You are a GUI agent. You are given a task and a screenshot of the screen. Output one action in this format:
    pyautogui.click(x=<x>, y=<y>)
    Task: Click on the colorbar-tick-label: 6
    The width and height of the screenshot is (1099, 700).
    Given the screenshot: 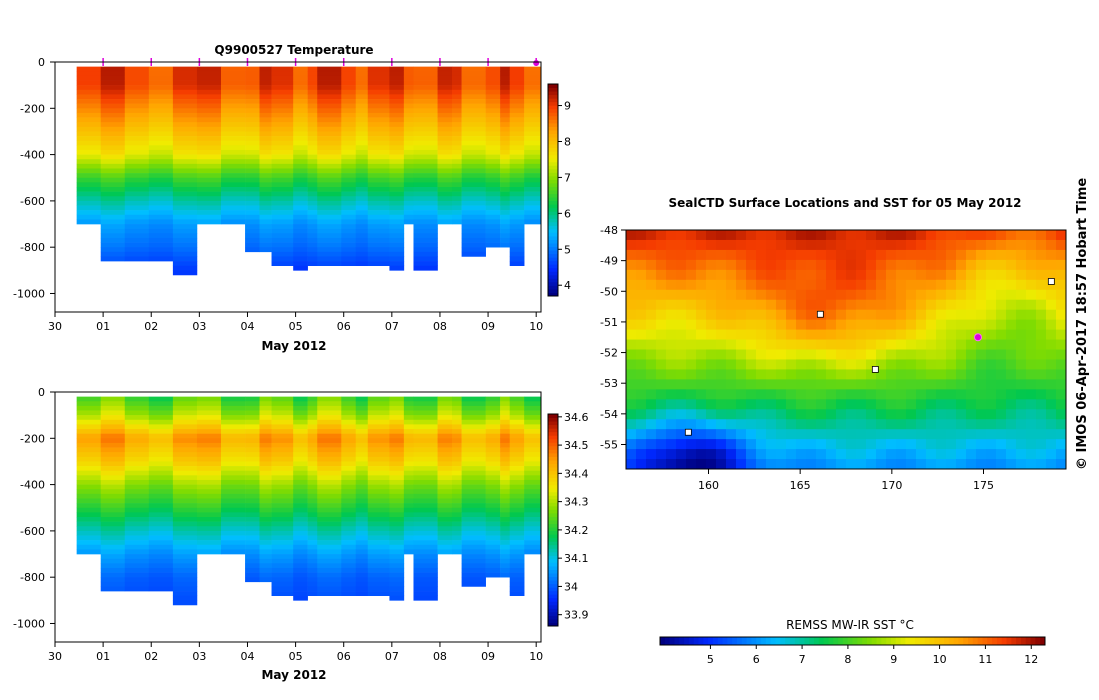 What is the action you would take?
    pyautogui.click(x=567, y=213)
    